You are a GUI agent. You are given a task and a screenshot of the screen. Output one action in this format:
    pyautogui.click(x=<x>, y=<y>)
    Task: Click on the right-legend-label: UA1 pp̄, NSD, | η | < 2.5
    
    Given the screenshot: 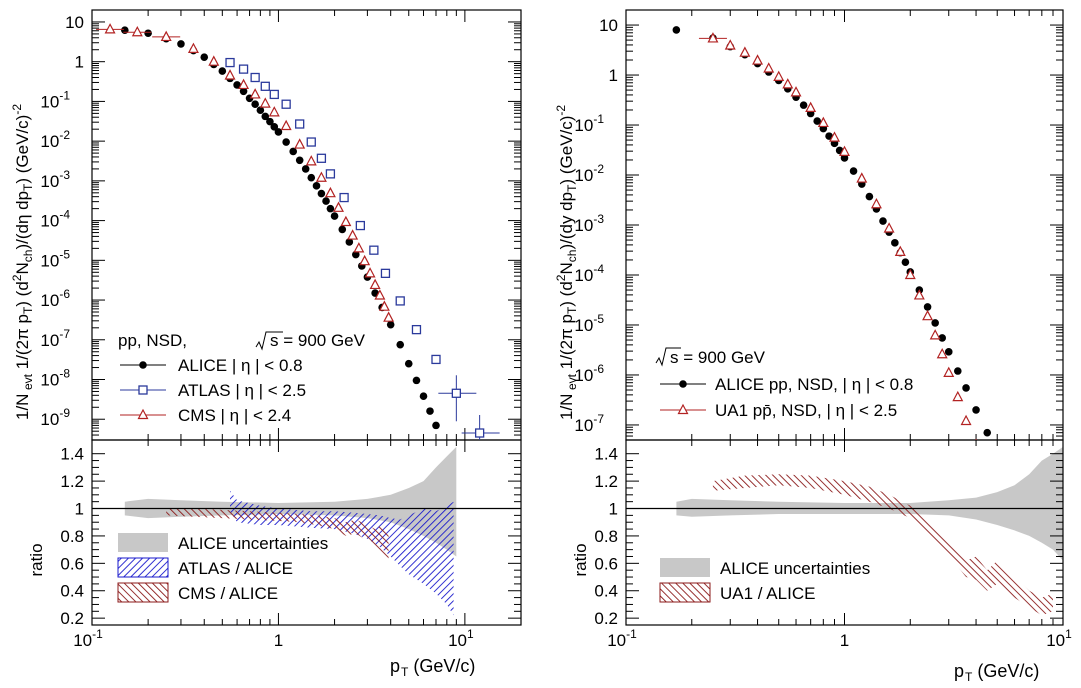 What is the action you would take?
    pyautogui.click(x=806, y=410)
    